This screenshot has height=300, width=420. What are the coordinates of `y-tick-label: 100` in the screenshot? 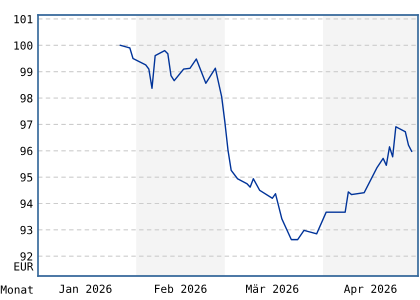 It's located at (23, 45).